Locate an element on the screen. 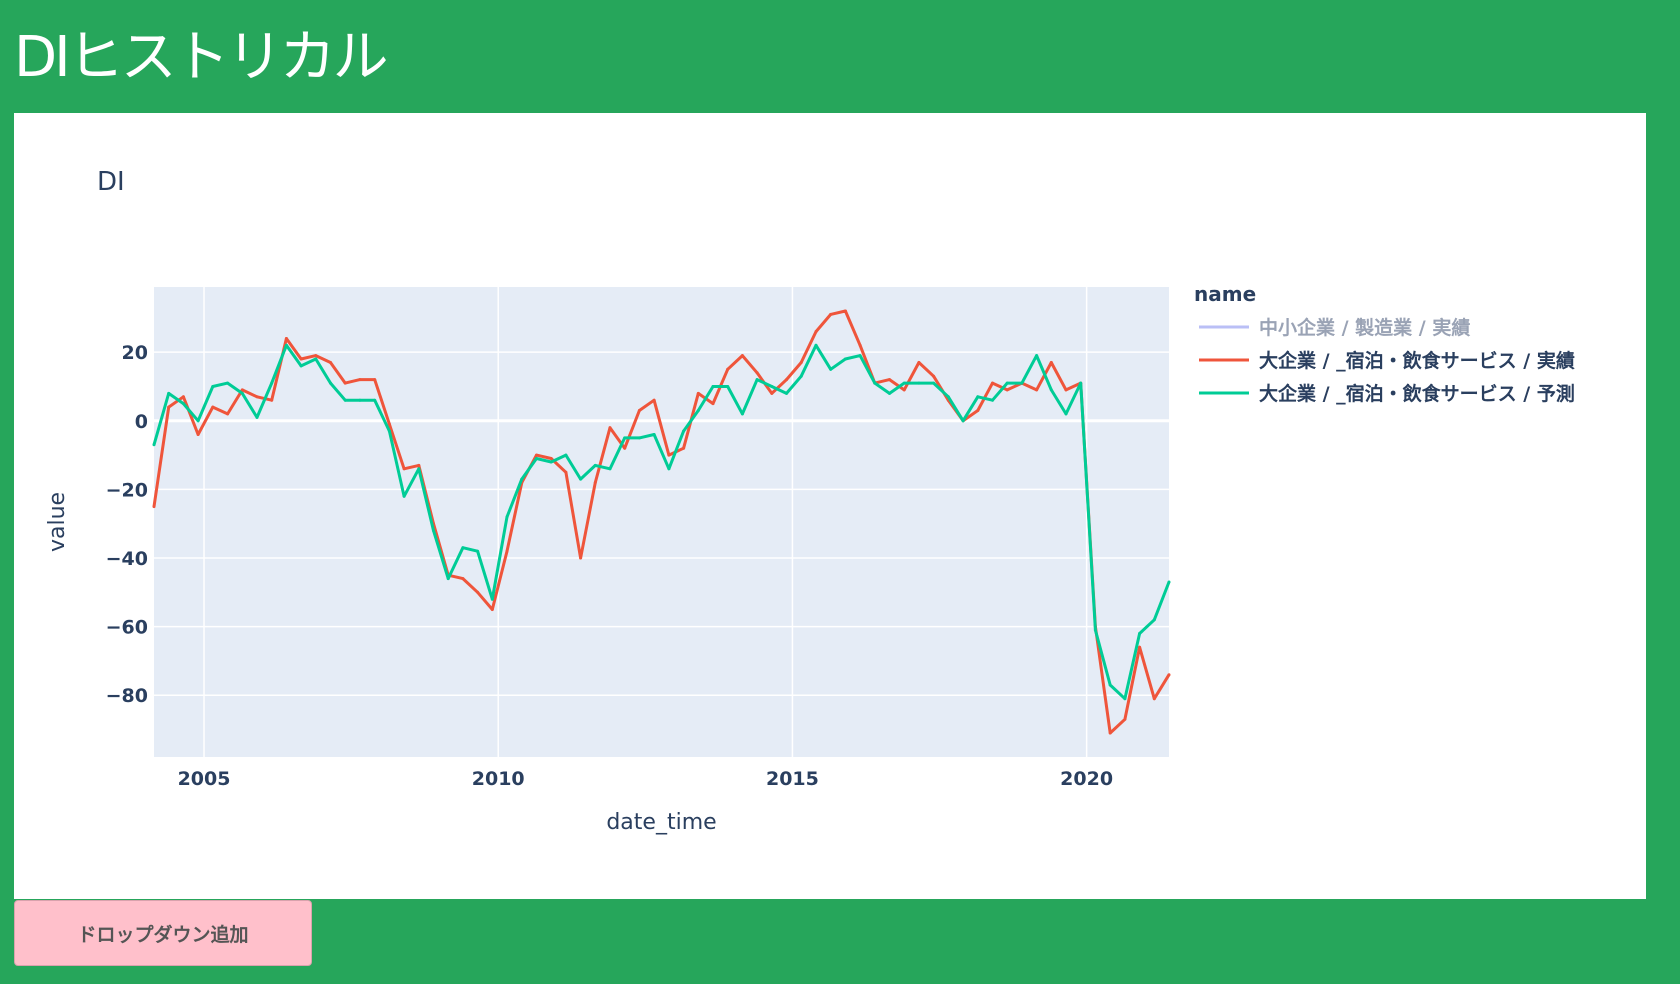  x-tick-label: 2015 is located at coordinates (792, 779).